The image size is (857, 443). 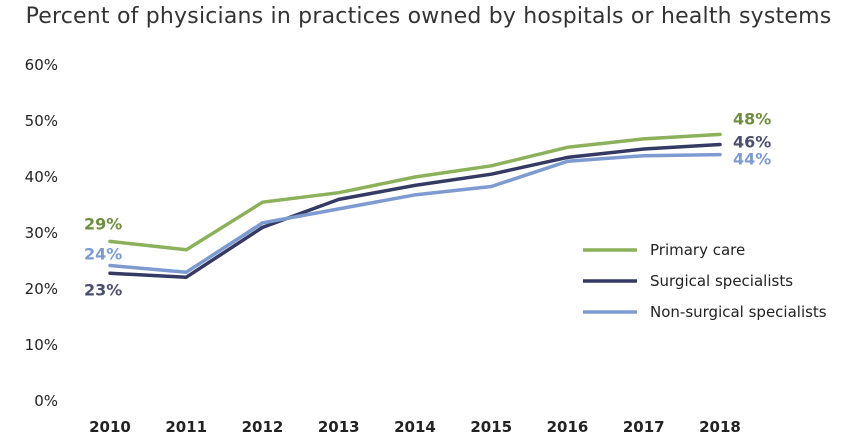 I want to click on x-tick-label: 2013, so click(x=339, y=427).